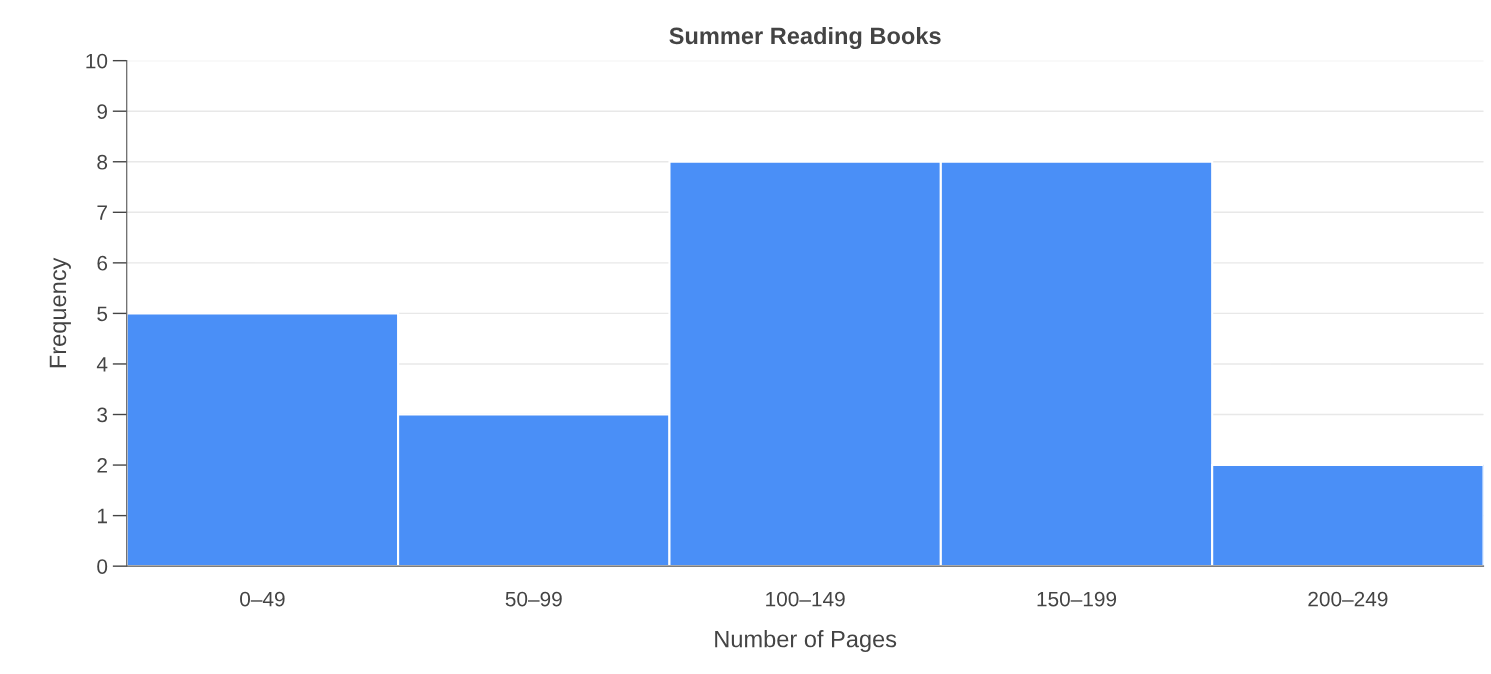 This screenshot has height=674, width=1491. I want to click on y-axis-title: Frequency, so click(60, 312).